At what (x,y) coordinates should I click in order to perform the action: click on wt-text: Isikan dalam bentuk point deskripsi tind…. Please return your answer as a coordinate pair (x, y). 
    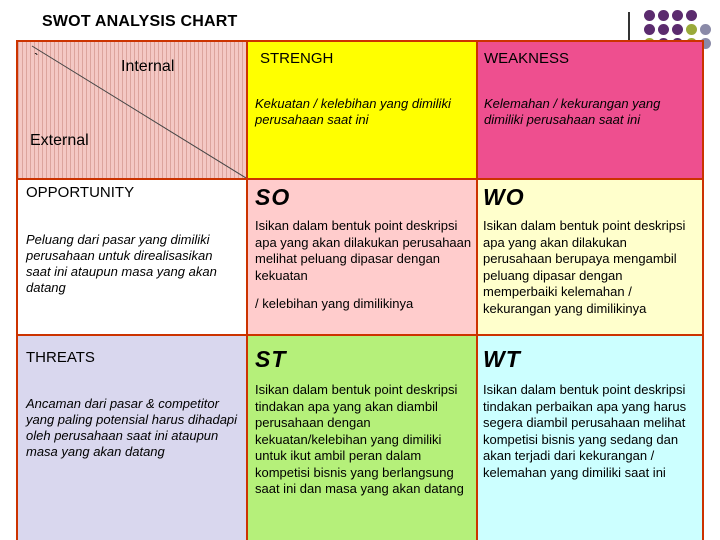
    Looking at the image, I should click on (585, 431).